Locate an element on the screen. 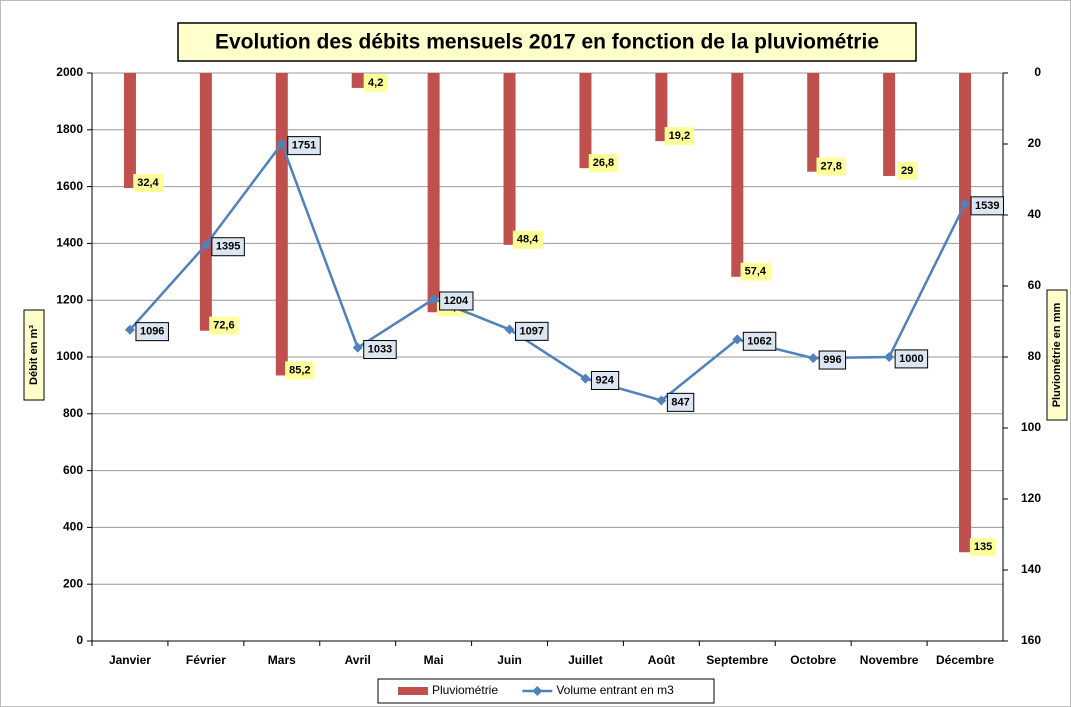  x-tick-label: Novembre is located at coordinates (889, 660).